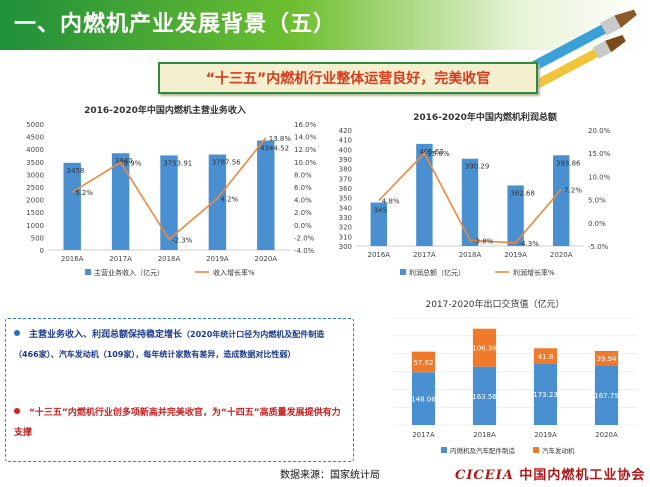  I want to click on profit-y-tick: 310, so click(345, 237).